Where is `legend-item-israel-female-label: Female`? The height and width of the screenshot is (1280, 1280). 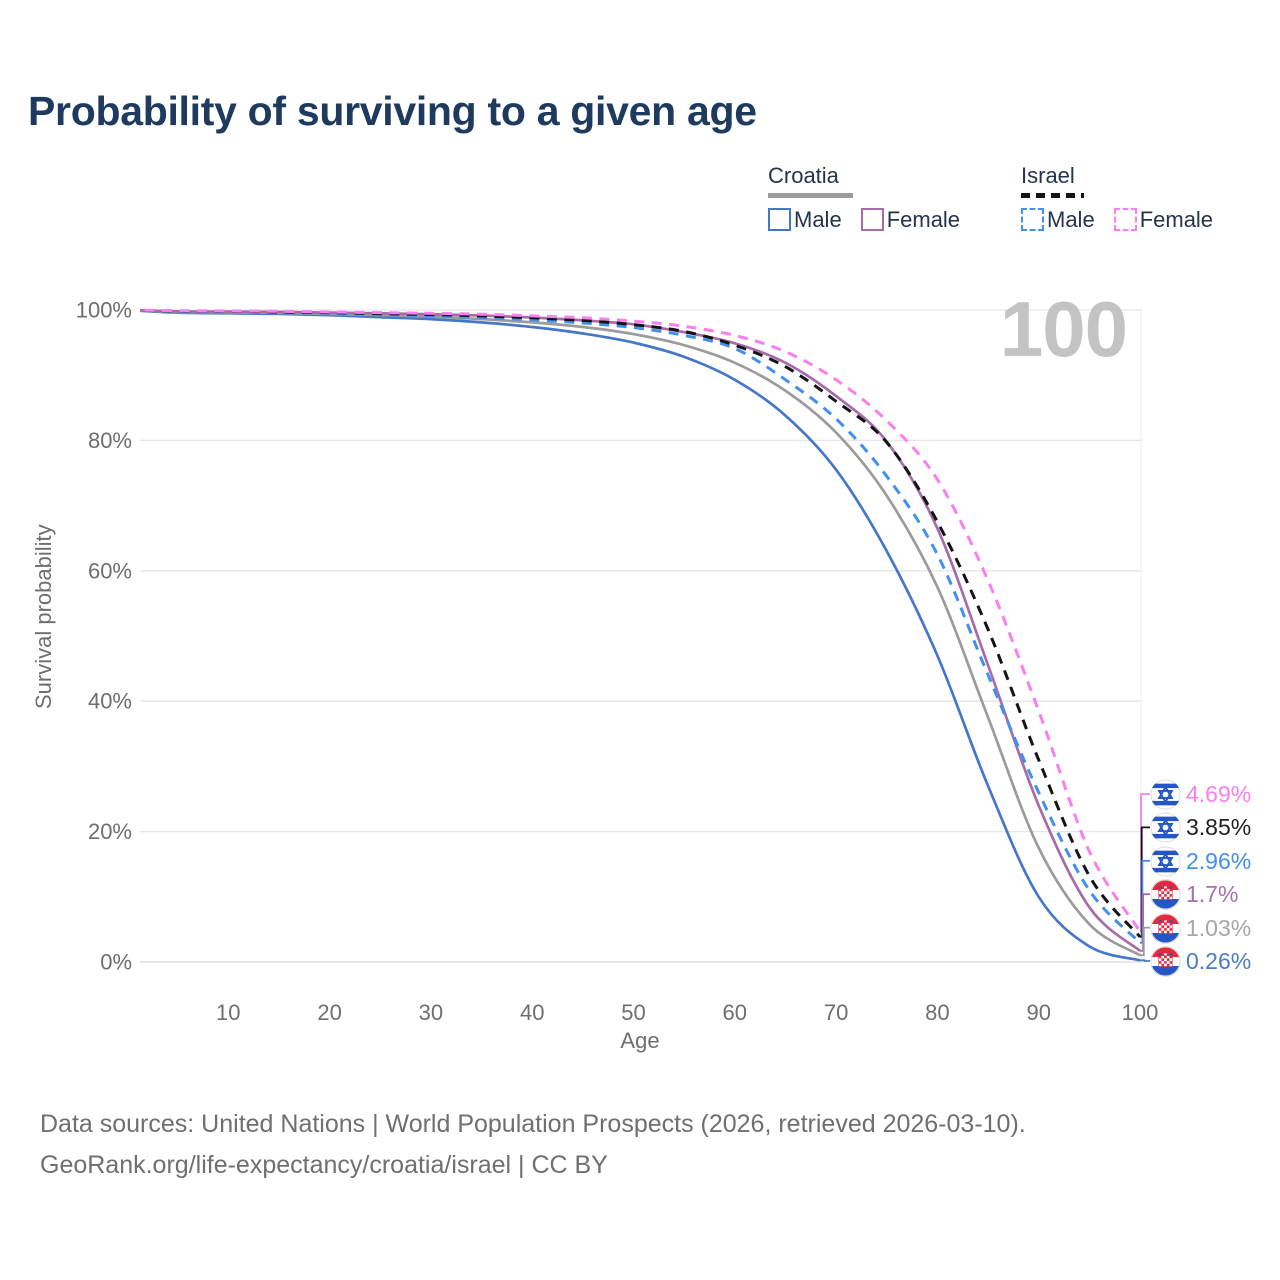 legend-item-israel-female-label: Female is located at coordinates (1176, 219).